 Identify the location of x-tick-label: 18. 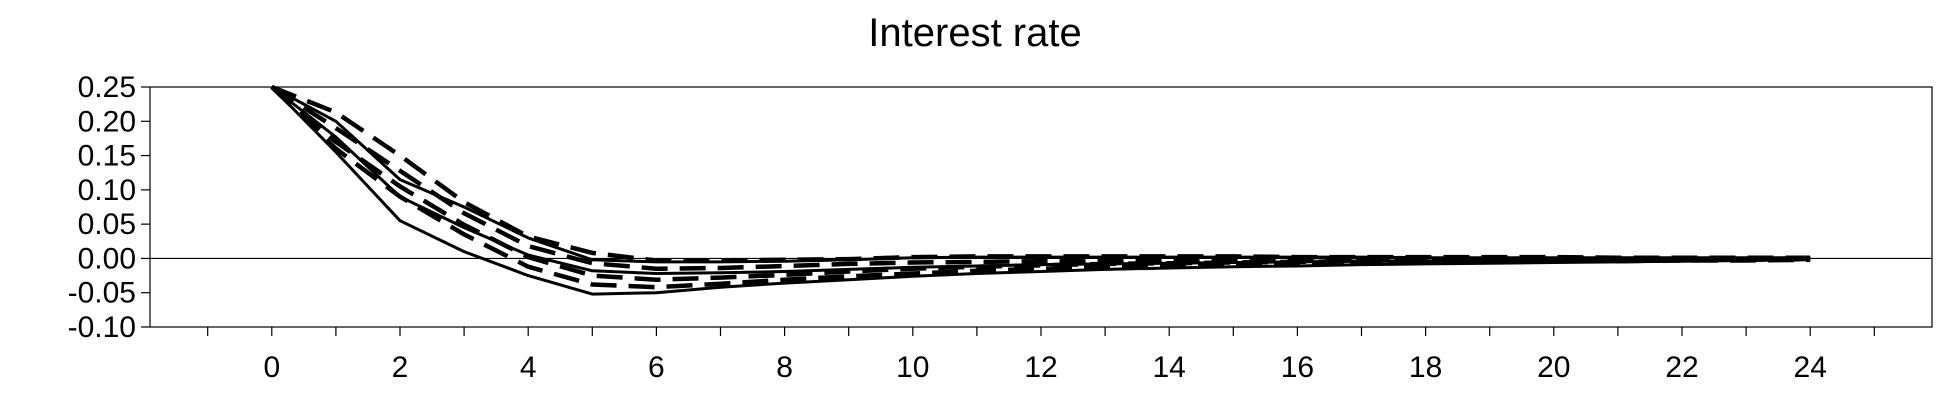
(1425, 367).